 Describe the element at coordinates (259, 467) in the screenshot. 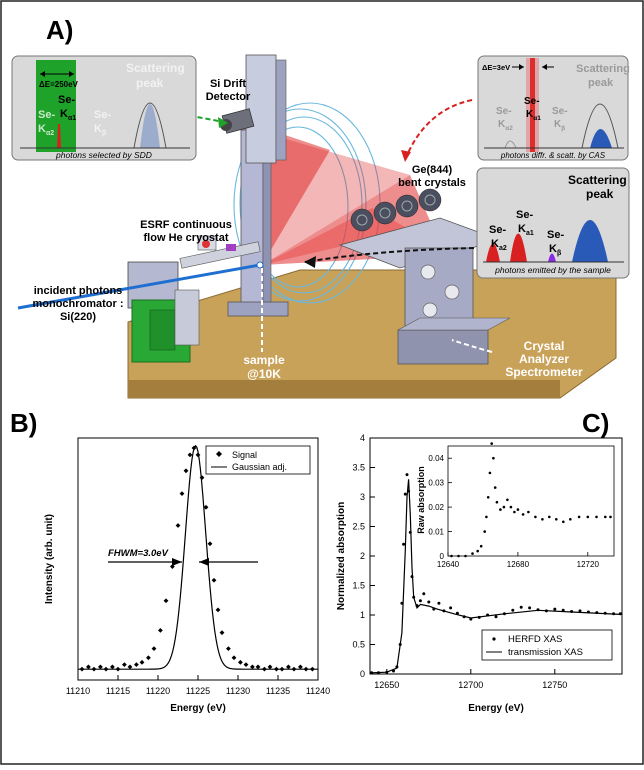

I see `chart-b-legend-gauss: Gaussian adj.` at that location.